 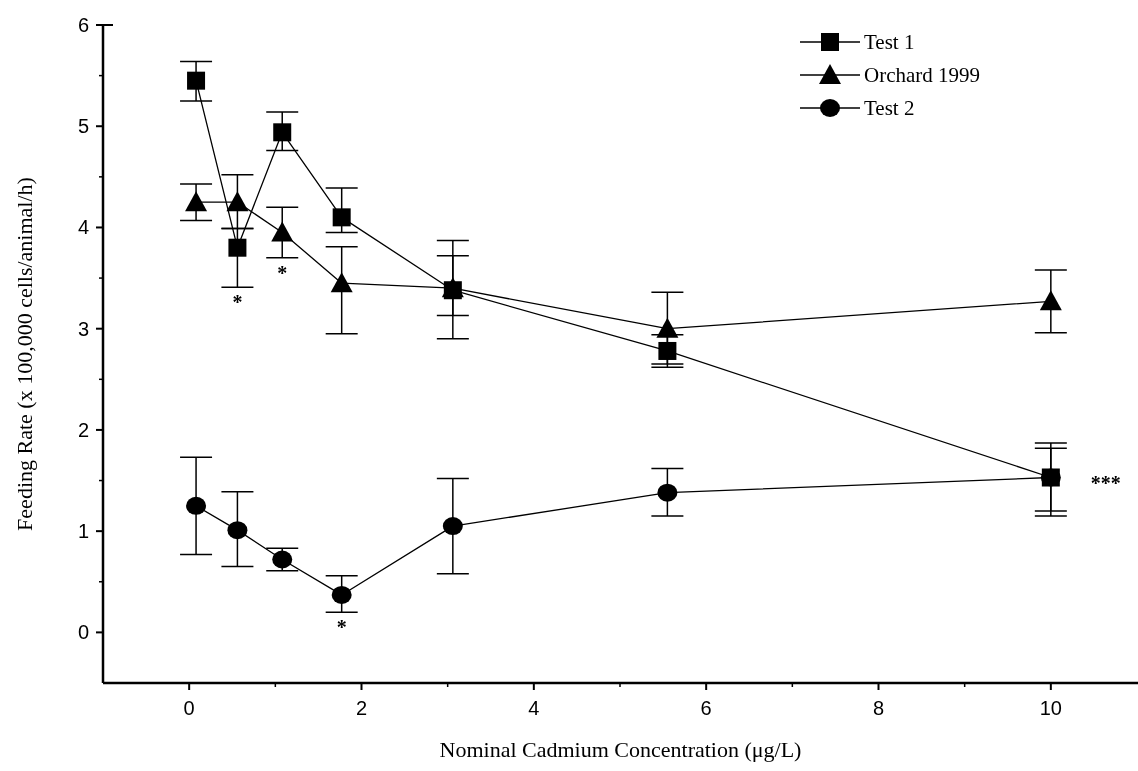 I want to click on x-tick-label: 10, so click(x=1050, y=708).